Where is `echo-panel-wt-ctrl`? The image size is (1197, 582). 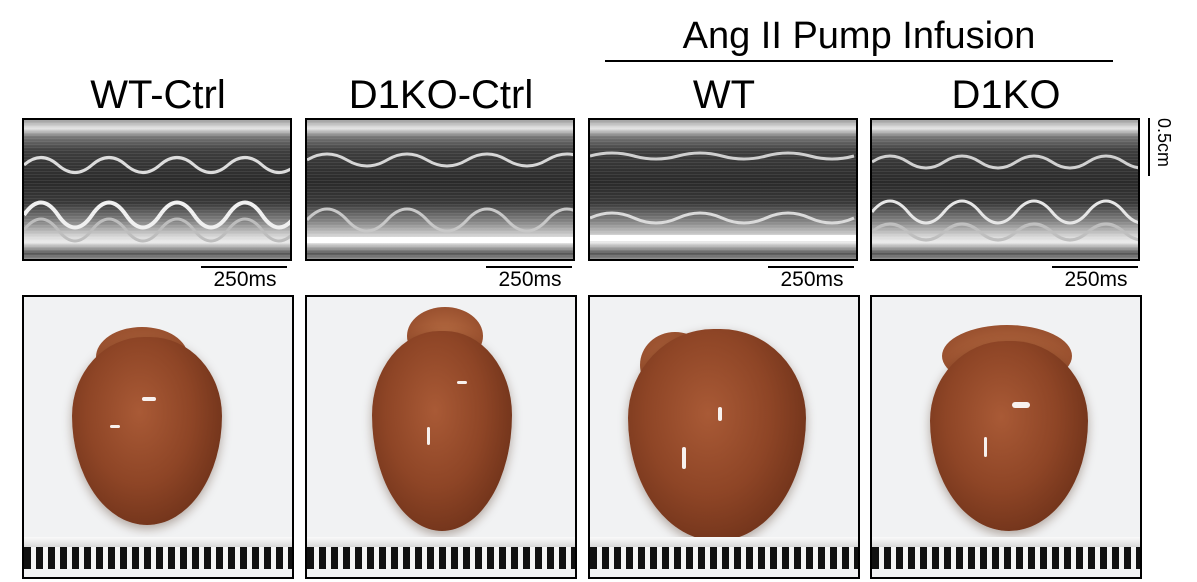 echo-panel-wt-ctrl is located at coordinates (157, 189).